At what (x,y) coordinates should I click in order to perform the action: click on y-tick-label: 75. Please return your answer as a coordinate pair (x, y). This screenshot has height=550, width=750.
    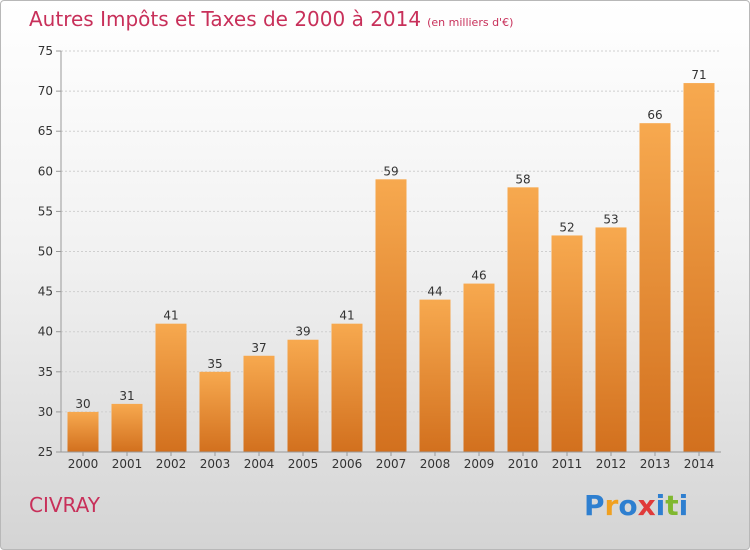
    Looking at the image, I should click on (45, 51).